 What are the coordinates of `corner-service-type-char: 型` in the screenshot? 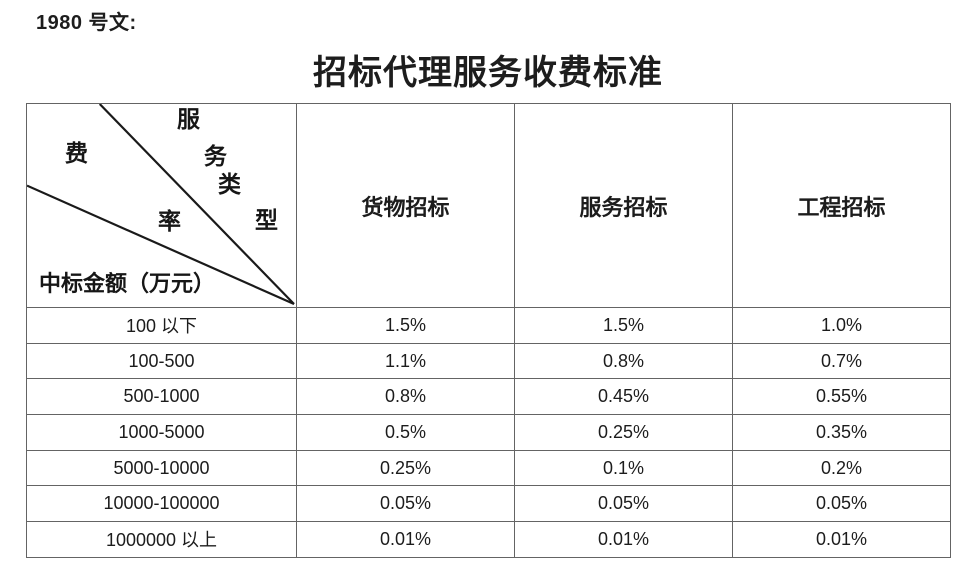 It's located at (266, 220).